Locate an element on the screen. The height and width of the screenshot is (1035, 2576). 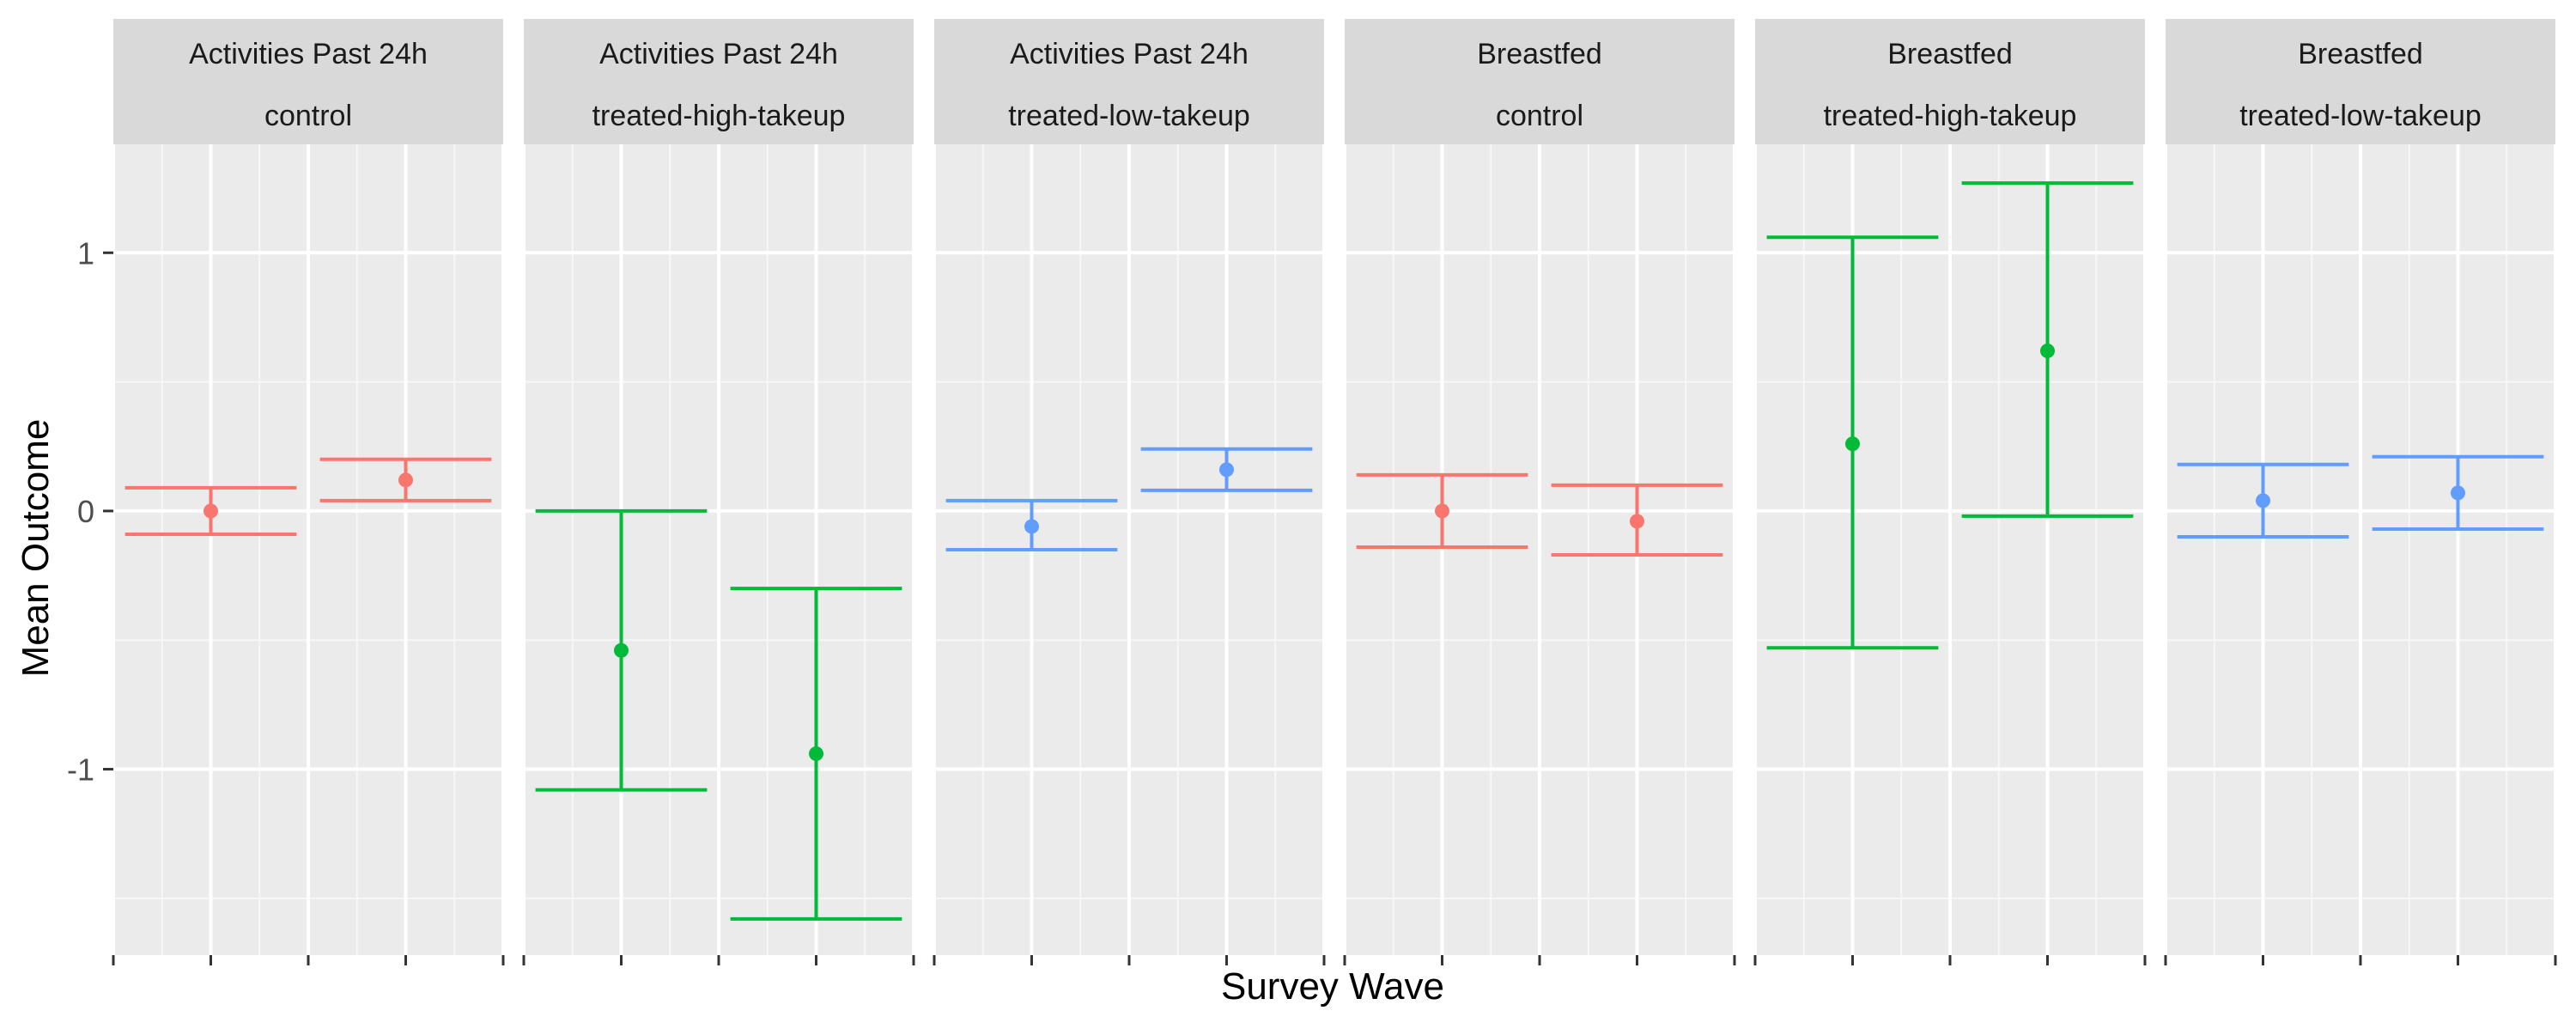
y-axis-title: Mean Outcome is located at coordinates (36, 548).